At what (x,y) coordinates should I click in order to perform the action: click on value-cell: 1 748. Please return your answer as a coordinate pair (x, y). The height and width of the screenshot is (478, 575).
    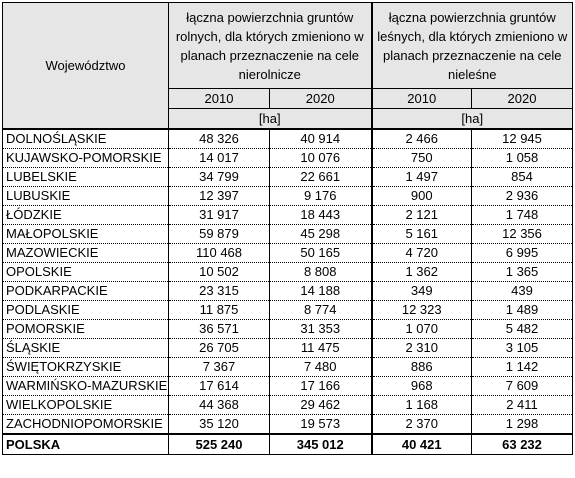
    Looking at the image, I should click on (522, 214).